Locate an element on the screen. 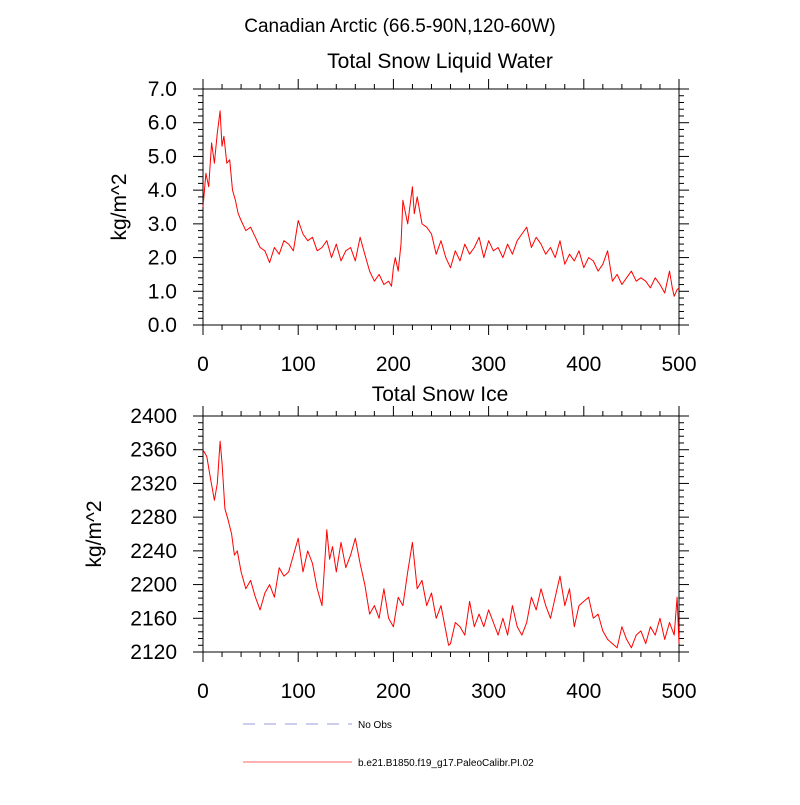 The width and height of the screenshot is (800, 805). y-tick-label: 2200 is located at coordinates (153, 585).